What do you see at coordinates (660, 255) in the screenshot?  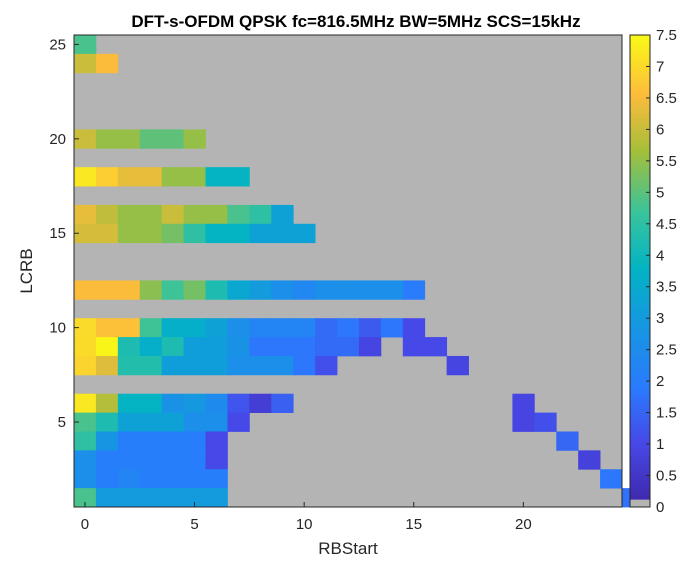 I see `colorbar-tick-label: 4` at bounding box center [660, 255].